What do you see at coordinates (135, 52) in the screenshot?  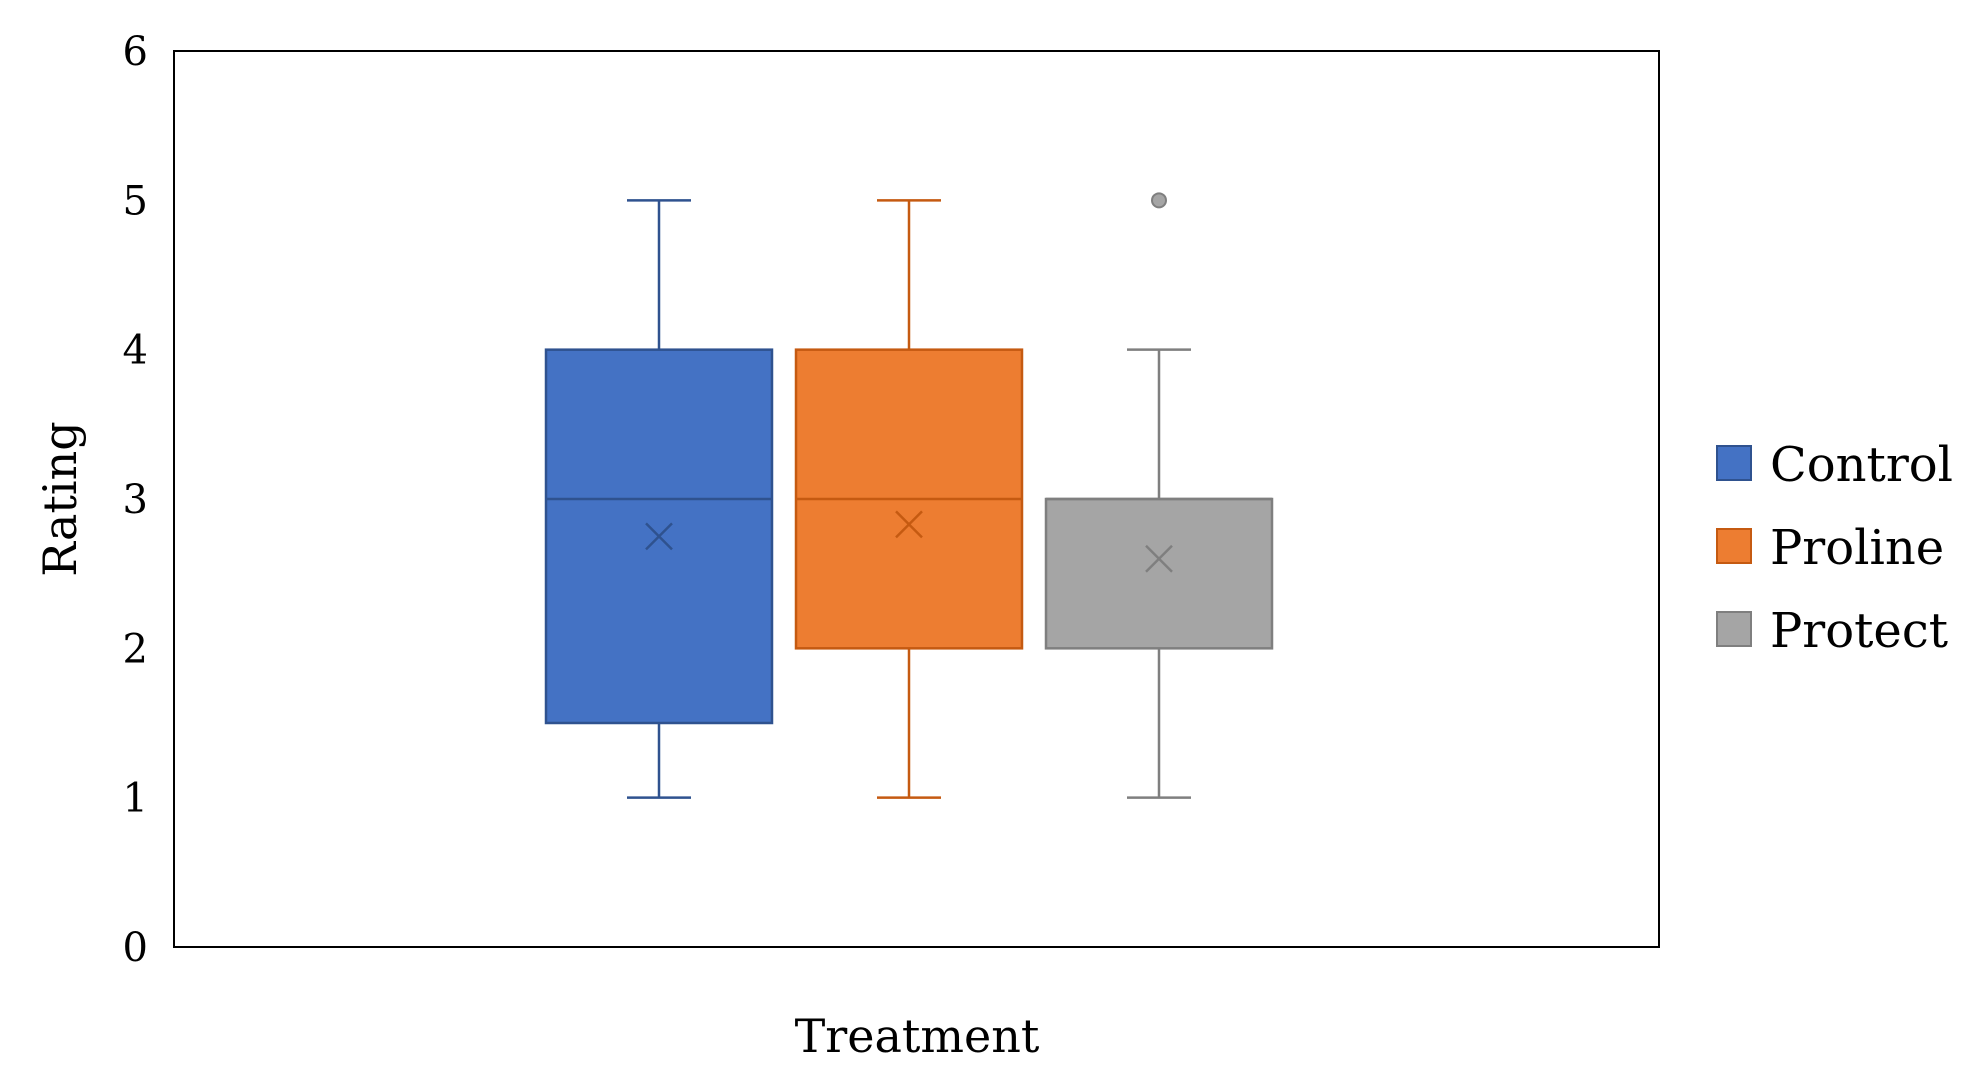 I see `y-tick-label: 6` at bounding box center [135, 52].